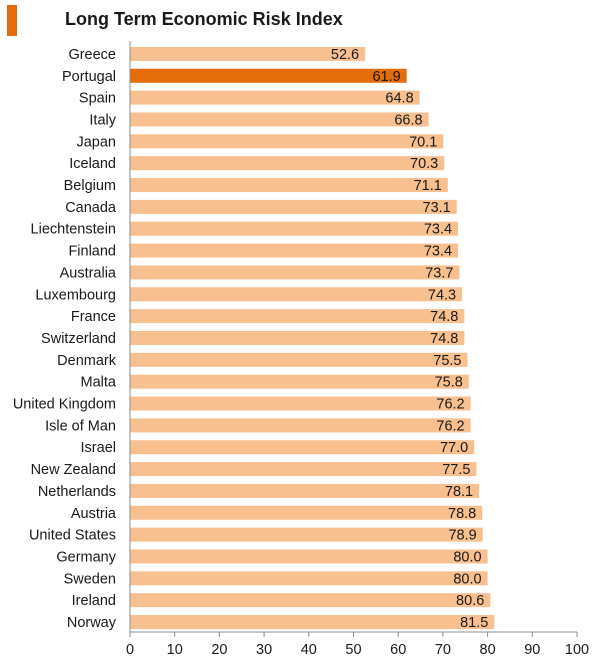 The image size is (601, 666). Describe the element at coordinates (462, 514) in the screenshot. I see `value-label: 78.8` at that location.